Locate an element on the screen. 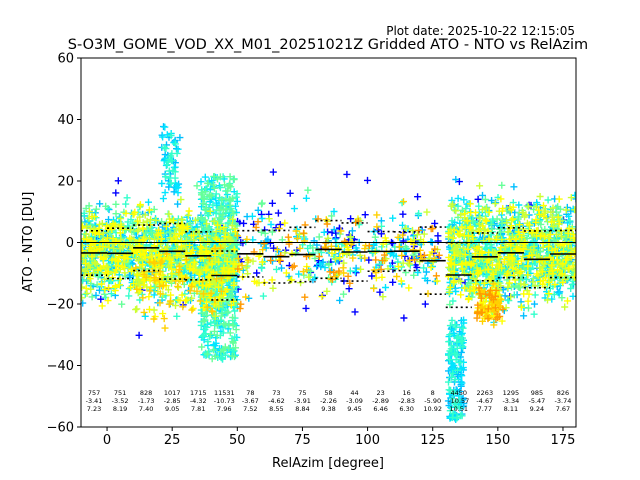 This screenshot has height=480, width=640. bin-count-14: 4450 is located at coordinates (458, 393).